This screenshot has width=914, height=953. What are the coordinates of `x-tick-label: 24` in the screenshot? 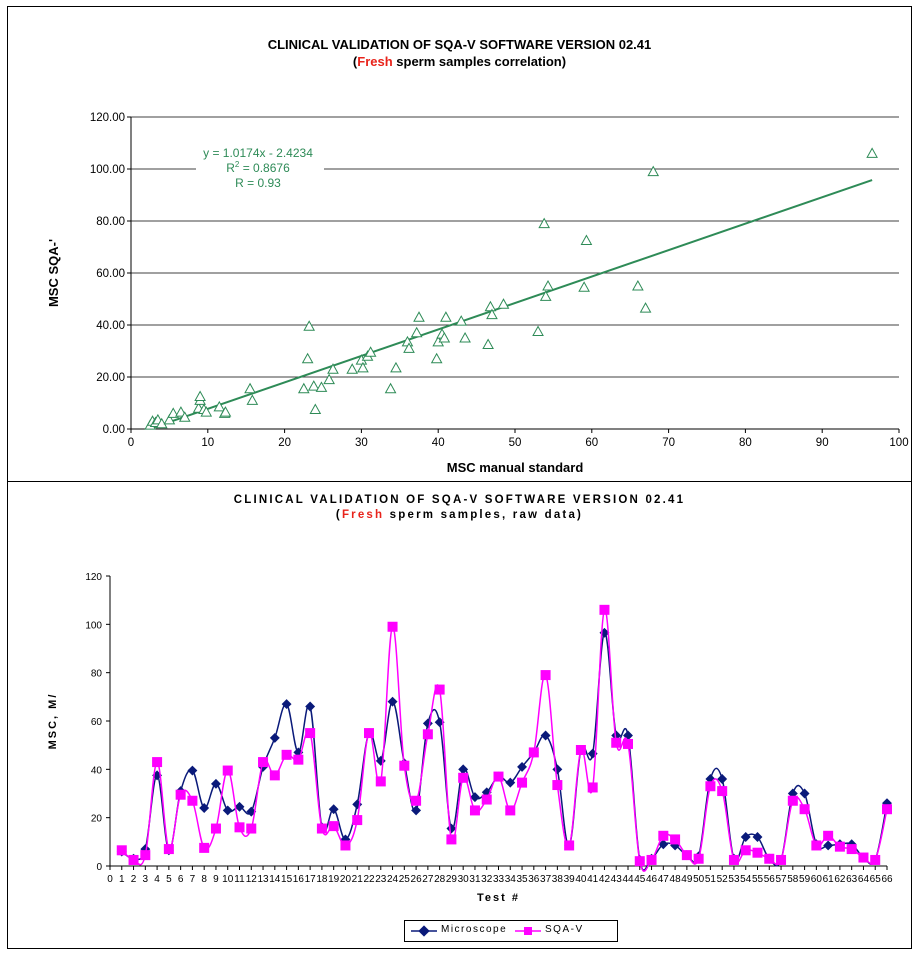 It's located at (393, 879).